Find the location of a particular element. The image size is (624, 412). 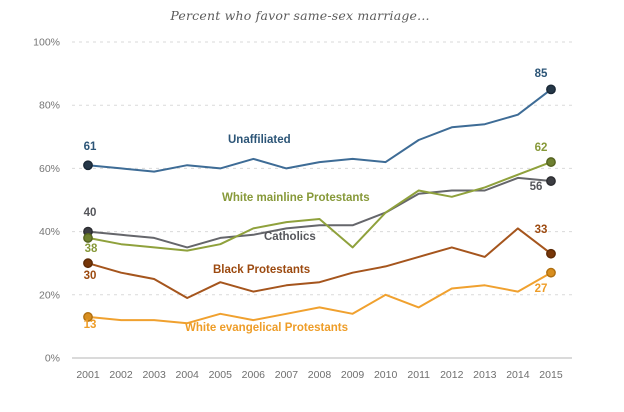

marker-first-black-protestants is located at coordinates (88, 263).